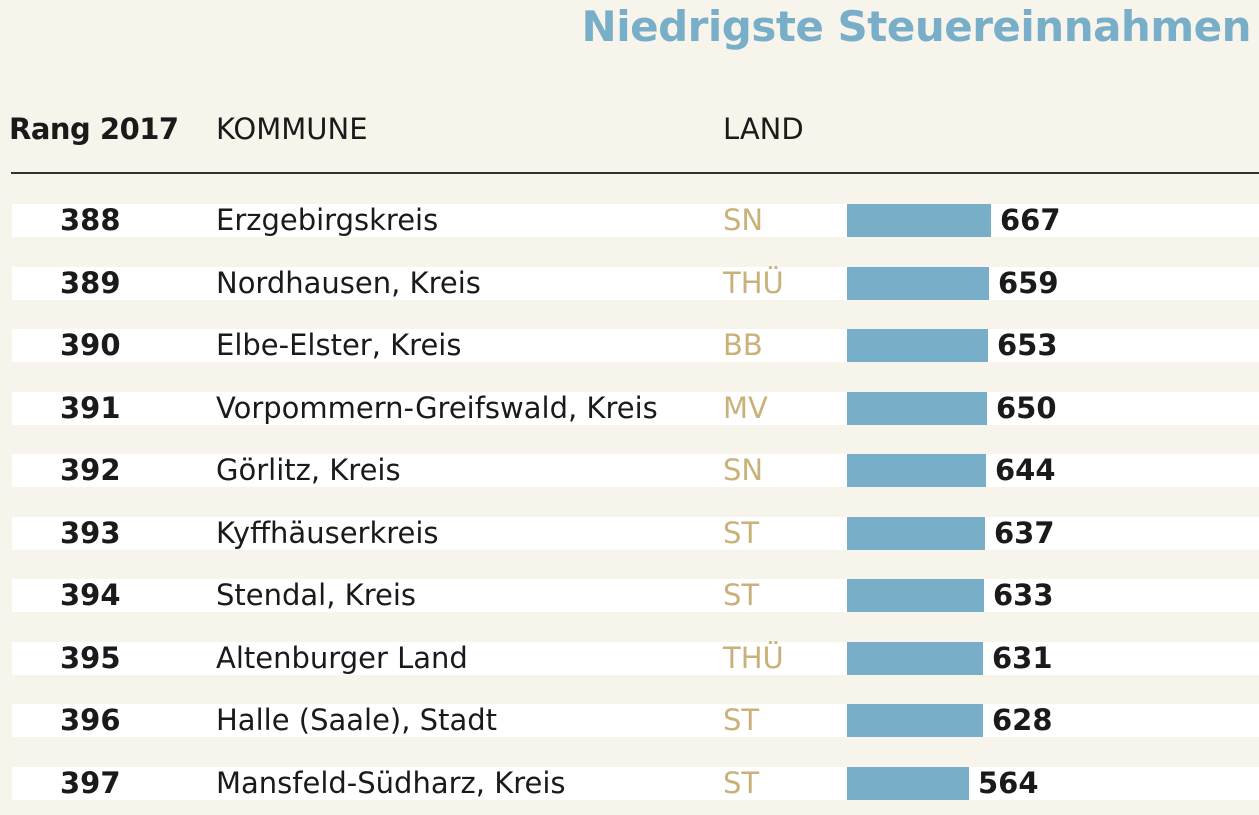 The height and width of the screenshot is (815, 1259). I want to click on value-label: 633, so click(1023, 595).